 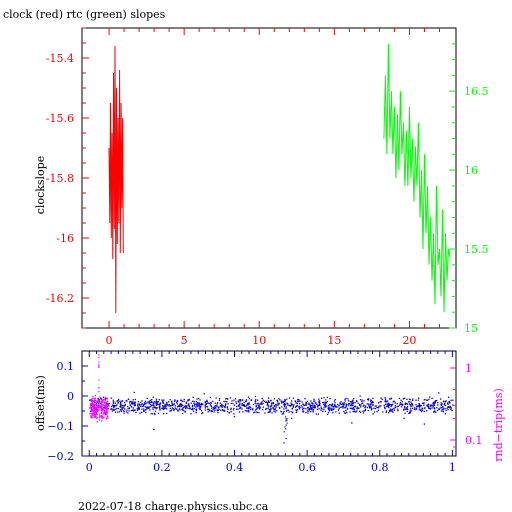 What do you see at coordinates (60, 426) in the screenshot?
I see `bottom-y-tick-label: −0.1` at bounding box center [60, 426].